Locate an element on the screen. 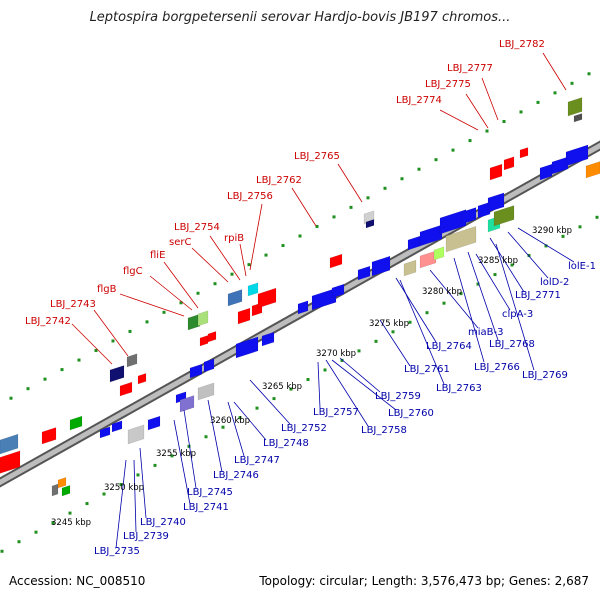 The image size is (600, 600). gene-label-reverse: clpA-3 is located at coordinates (517, 314).